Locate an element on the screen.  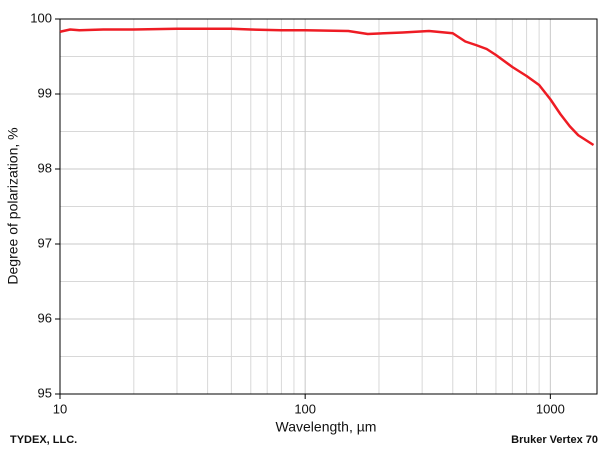
x-axis-label: Wavelength, µm is located at coordinates (326, 427).